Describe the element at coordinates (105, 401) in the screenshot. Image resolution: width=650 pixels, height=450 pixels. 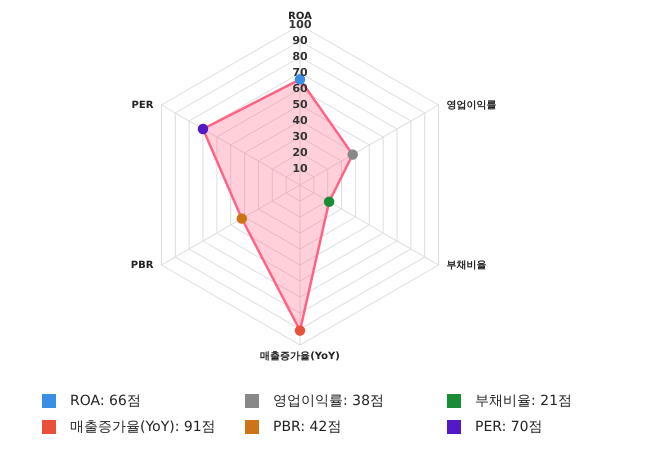
I see `text: ROA: 66점` at that location.